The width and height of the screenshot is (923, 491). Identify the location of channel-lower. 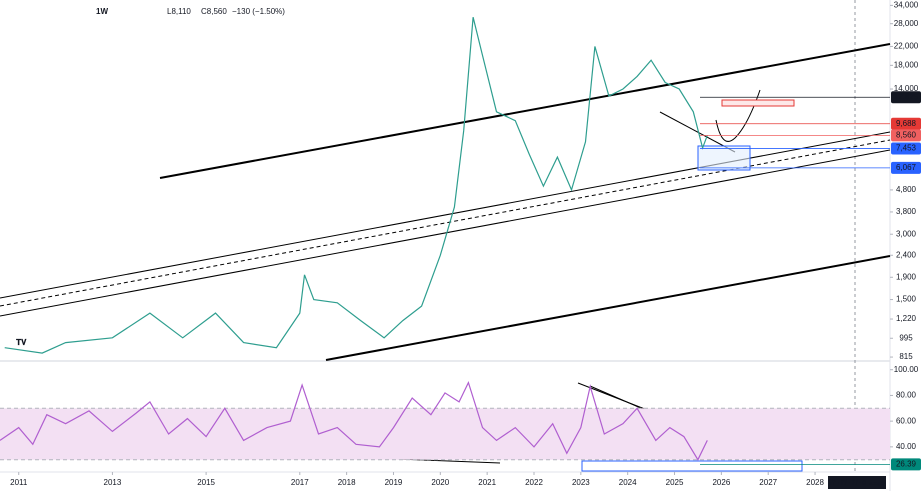
(608, 308).